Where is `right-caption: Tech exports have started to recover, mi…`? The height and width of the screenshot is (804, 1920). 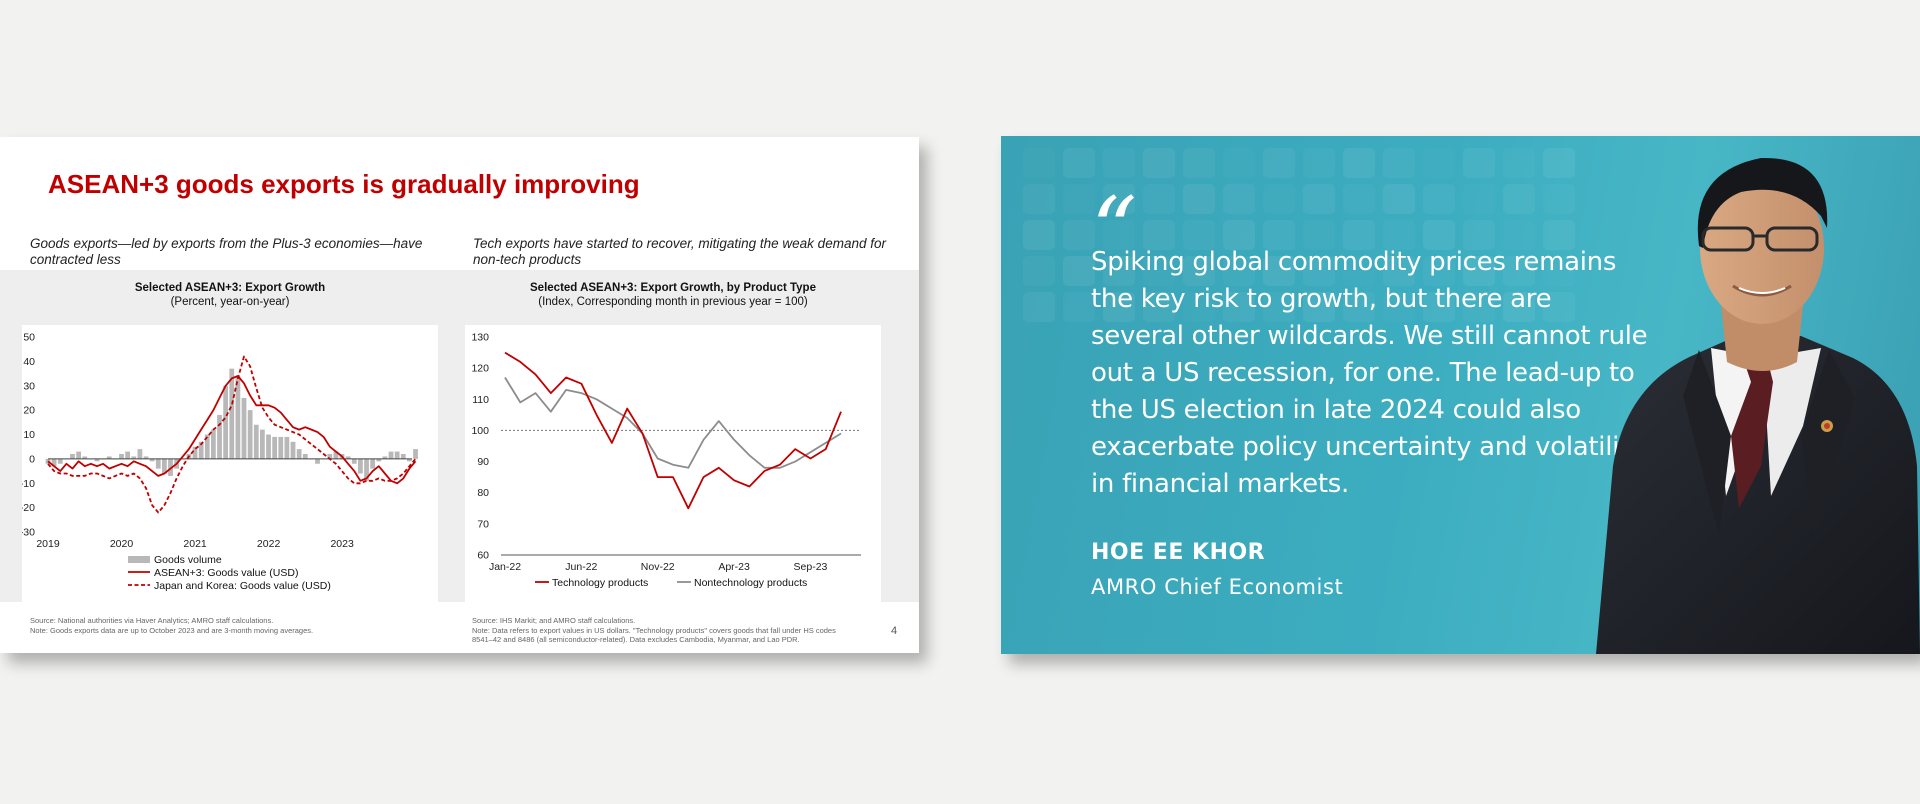
right-caption: Tech exports have started to recover, mi… is located at coordinates (679, 251).